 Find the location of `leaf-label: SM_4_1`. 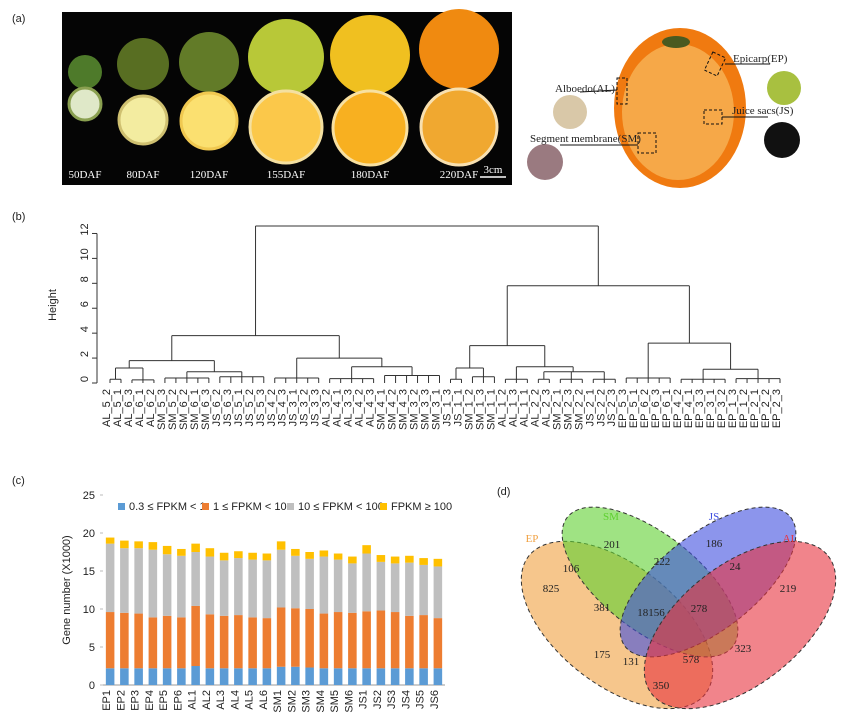

leaf-label: SM_4_1 is located at coordinates (382, 409).